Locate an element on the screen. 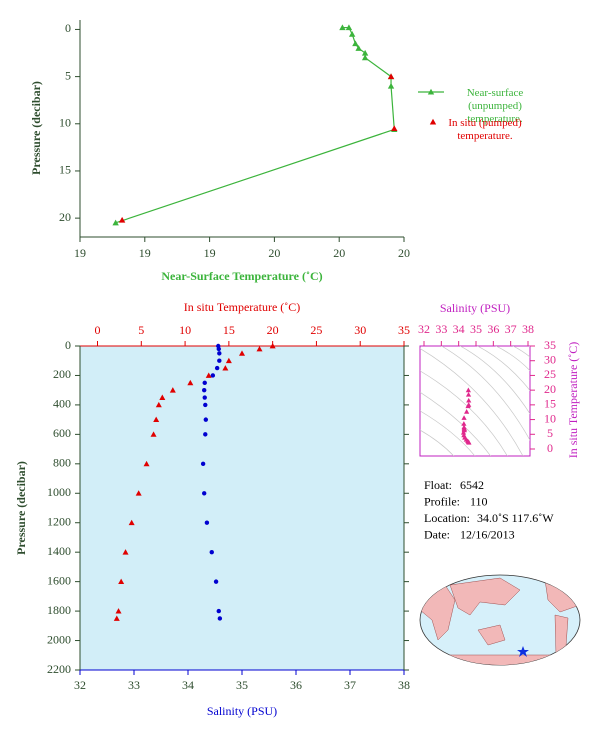 The width and height of the screenshot is (601, 732). float-location is located at coordinates (523, 651).